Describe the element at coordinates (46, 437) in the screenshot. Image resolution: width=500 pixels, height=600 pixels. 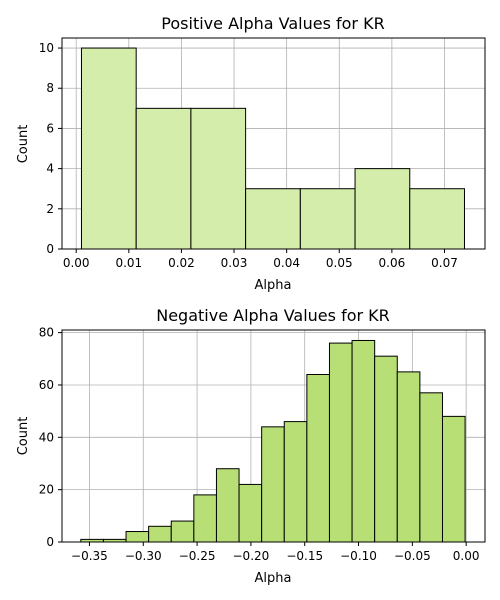
I see `y-tick-label: 40` at that location.